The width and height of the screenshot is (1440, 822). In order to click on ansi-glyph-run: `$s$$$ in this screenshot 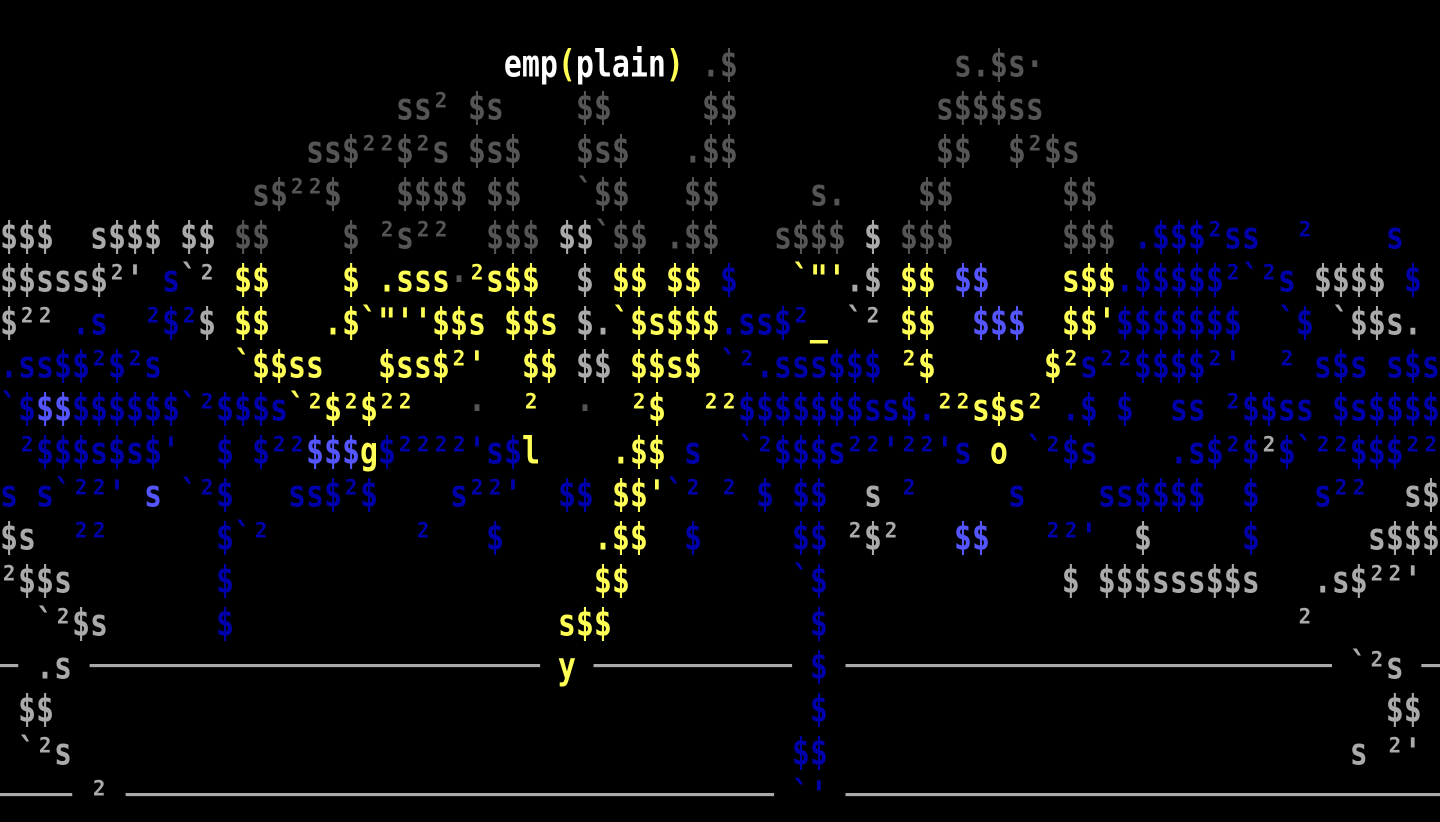, I will do `click(665, 322)`.